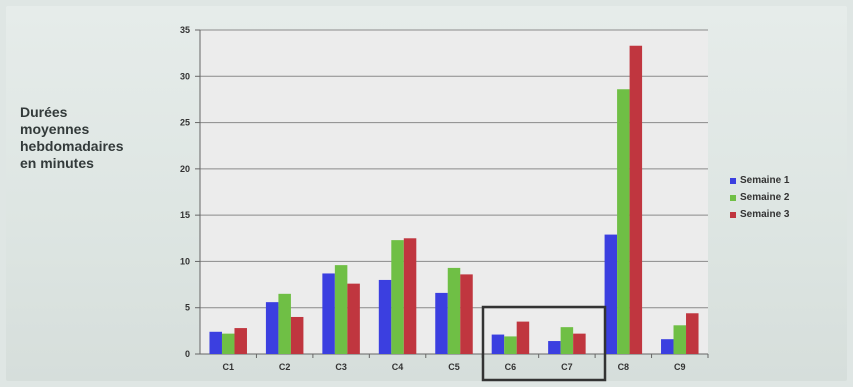  Describe the element at coordinates (72, 137) in the screenshot. I see `y-axis-label: Durées moyennes hebdomadaires en minutes` at that location.